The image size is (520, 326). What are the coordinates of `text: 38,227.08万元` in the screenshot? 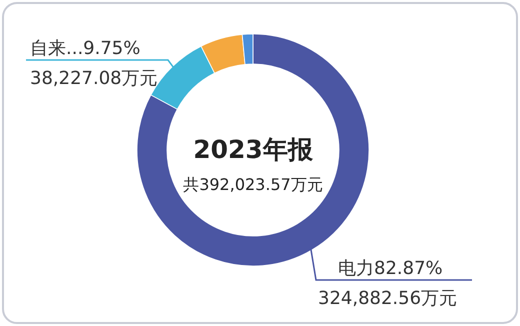 It's located at (94, 78).